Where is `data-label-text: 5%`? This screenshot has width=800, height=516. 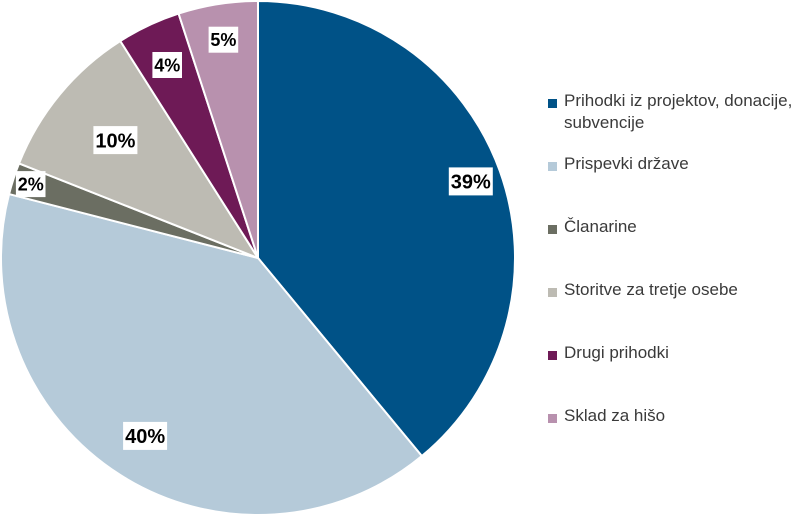 data-label-text: 5% is located at coordinates (223, 40).